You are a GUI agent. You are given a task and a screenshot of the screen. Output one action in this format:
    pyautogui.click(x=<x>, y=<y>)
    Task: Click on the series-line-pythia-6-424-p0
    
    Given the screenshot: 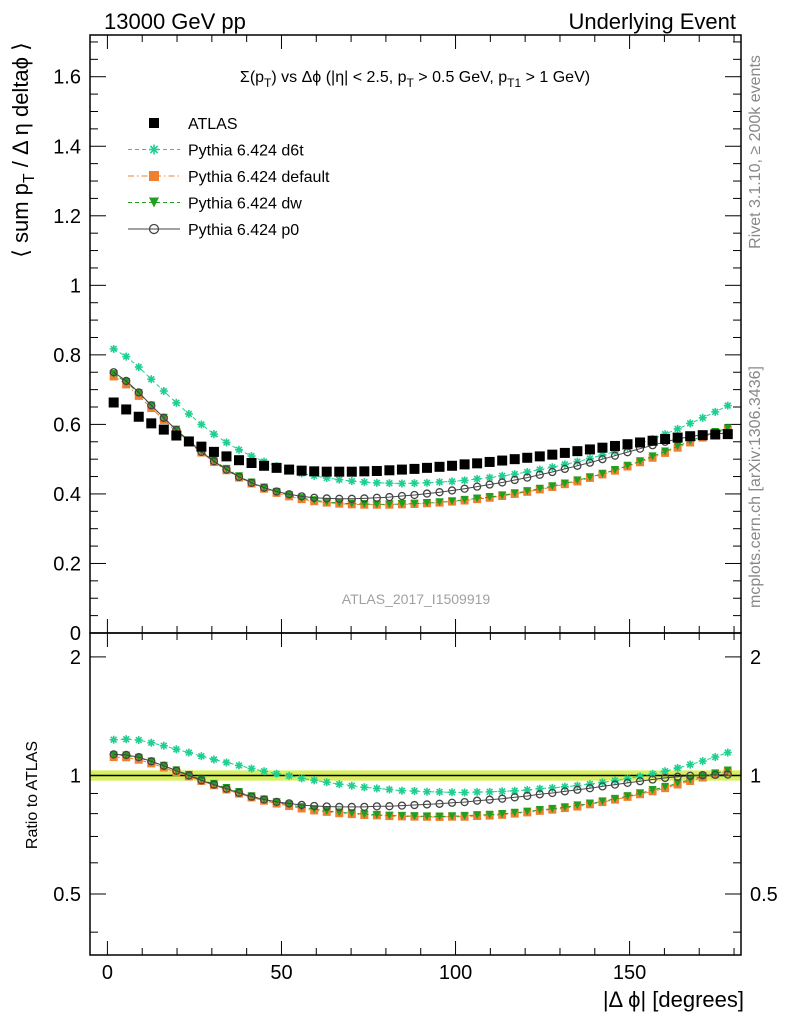 What is the action you would take?
    pyautogui.click(x=420, y=435)
    